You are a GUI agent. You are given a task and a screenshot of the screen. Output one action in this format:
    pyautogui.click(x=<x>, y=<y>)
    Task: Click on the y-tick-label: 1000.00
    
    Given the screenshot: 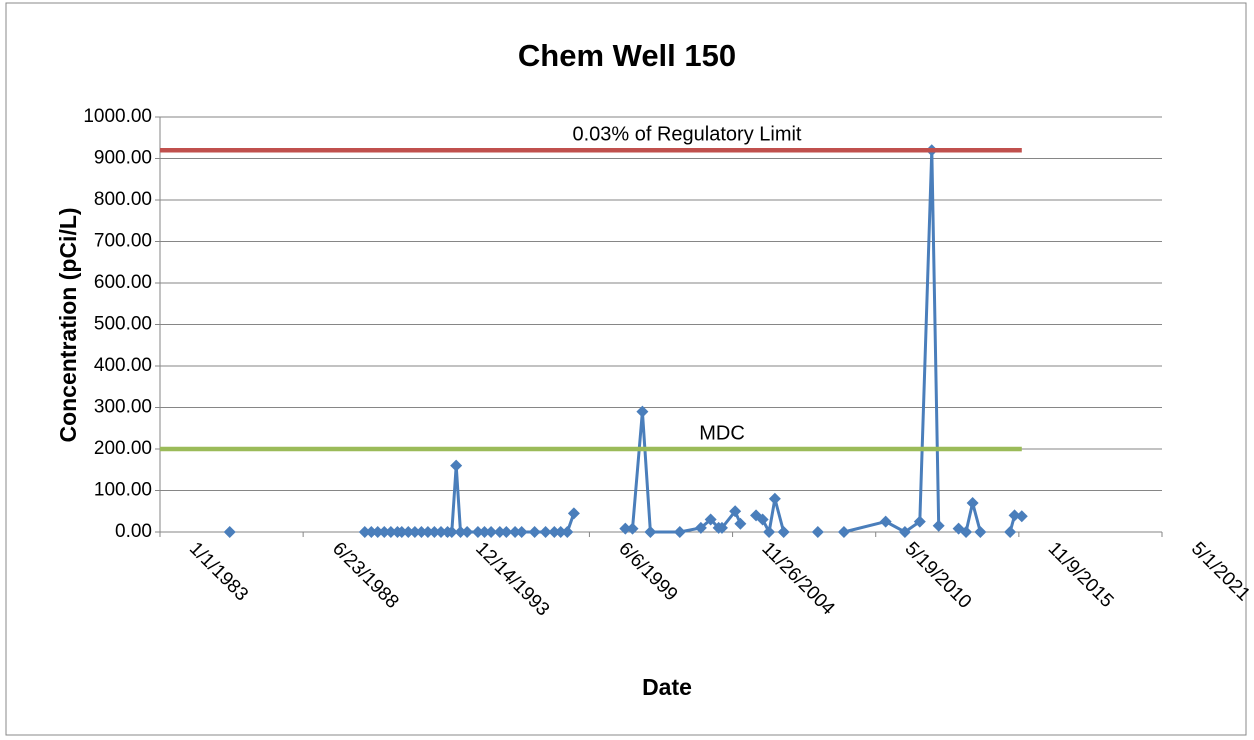 What is the action you would take?
    pyautogui.click(x=117, y=116)
    